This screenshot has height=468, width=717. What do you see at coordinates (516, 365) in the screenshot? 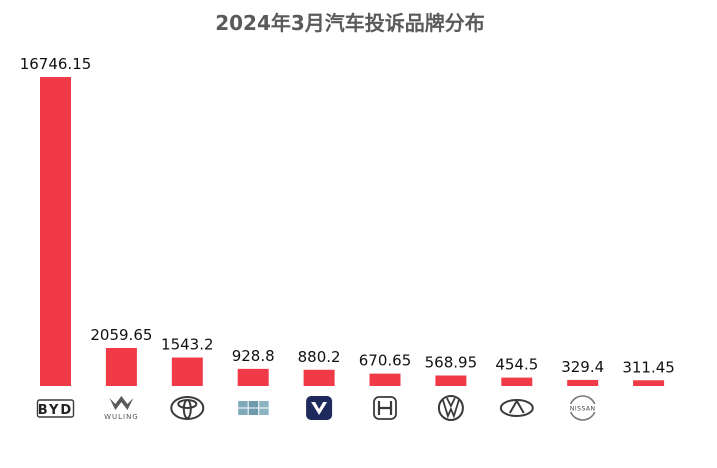
I see `value-label-8: 454.5` at bounding box center [516, 365].